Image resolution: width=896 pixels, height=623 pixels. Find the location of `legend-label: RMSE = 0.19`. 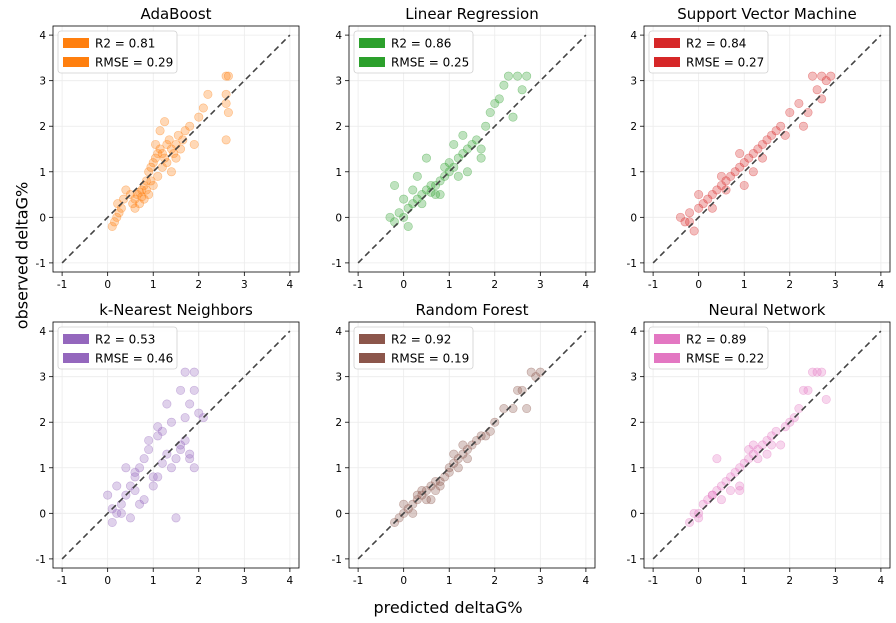

legend-label: RMSE = 0.19 is located at coordinates (430, 359).